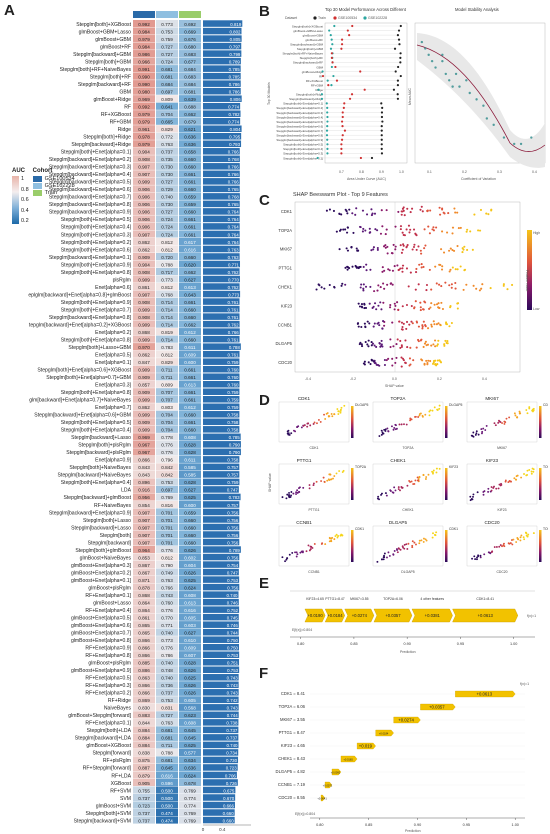  Describe the element at coordinates (336, 772) in the screenshot. I see `waterfall-value: +0.0092` at that location.